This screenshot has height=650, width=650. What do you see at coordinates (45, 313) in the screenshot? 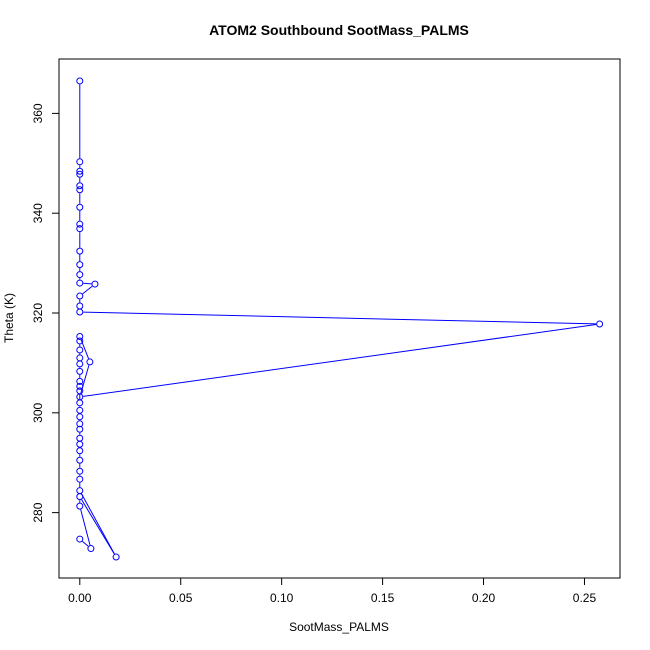
I see `y-axis: 280 300 320 340 360` at bounding box center [45, 313].